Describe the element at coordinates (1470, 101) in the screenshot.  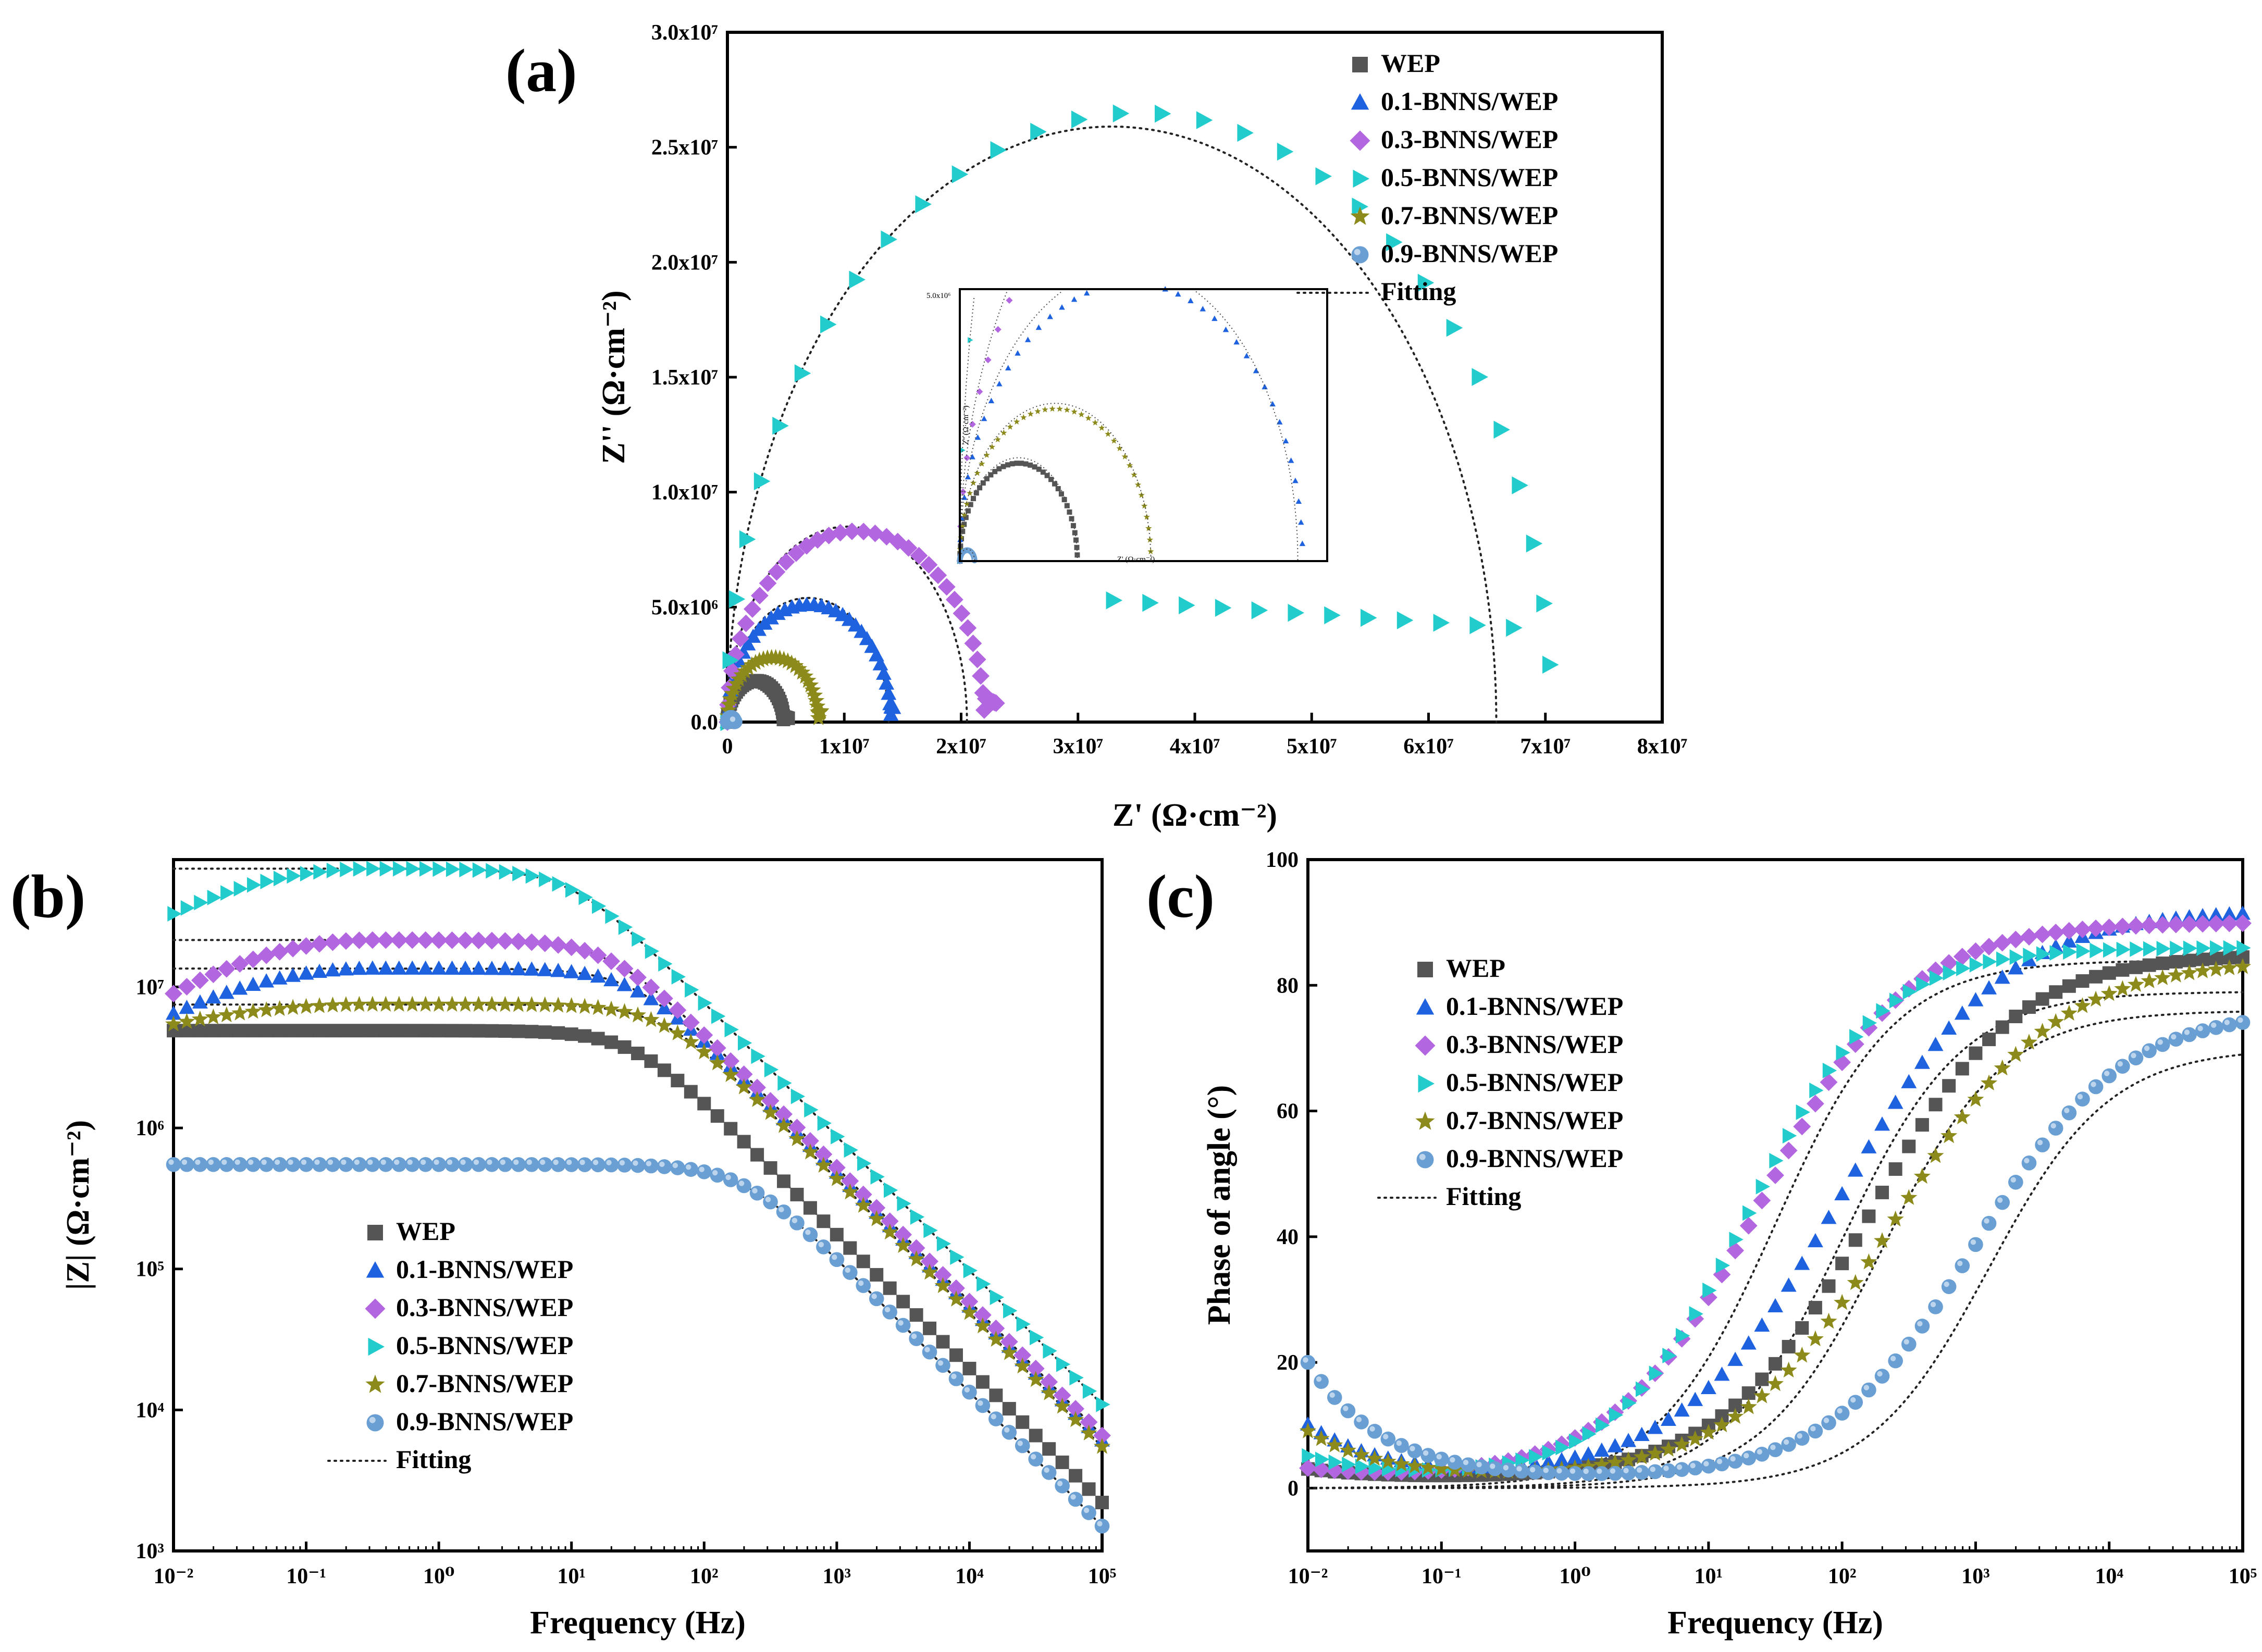
I see `legend-label: 0.1-BNNS/WEP` at that location.